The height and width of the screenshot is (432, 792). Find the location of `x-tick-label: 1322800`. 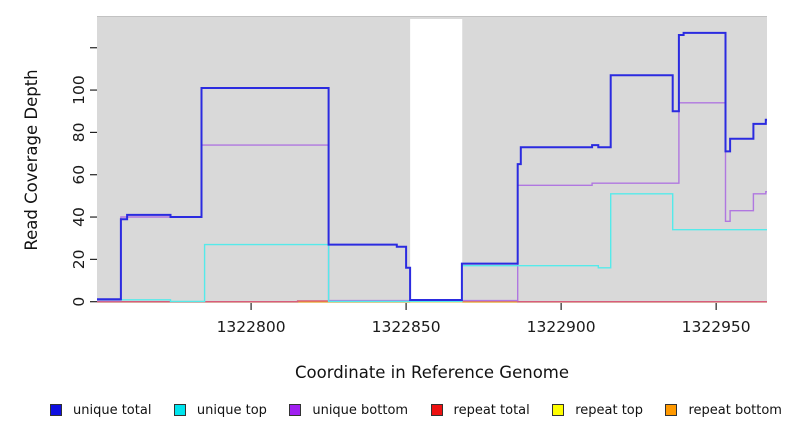

x-tick-label: 1322800 is located at coordinates (251, 327).